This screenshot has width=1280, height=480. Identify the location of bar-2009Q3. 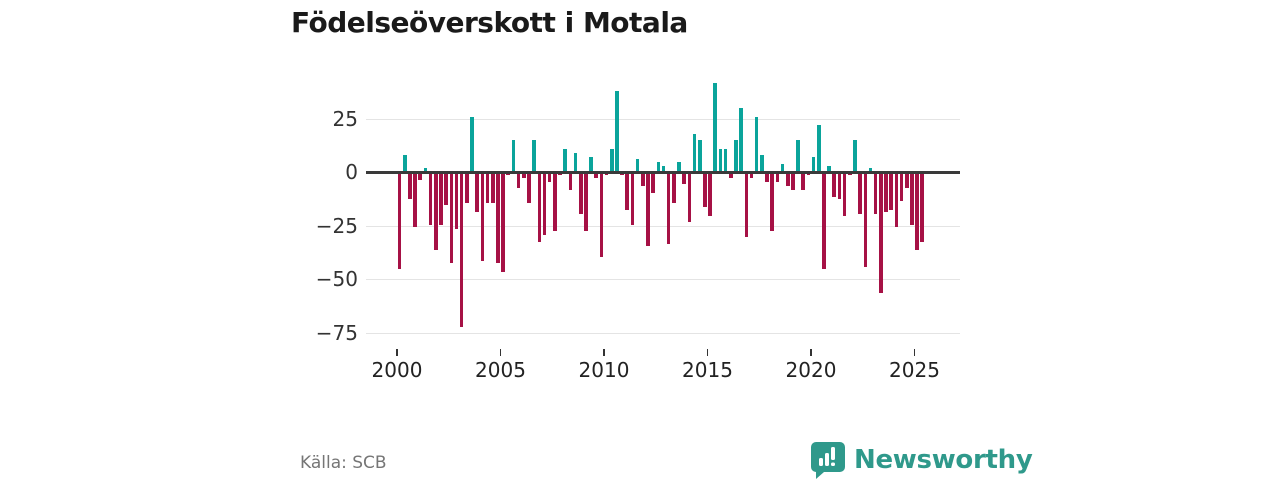
(596, 175).